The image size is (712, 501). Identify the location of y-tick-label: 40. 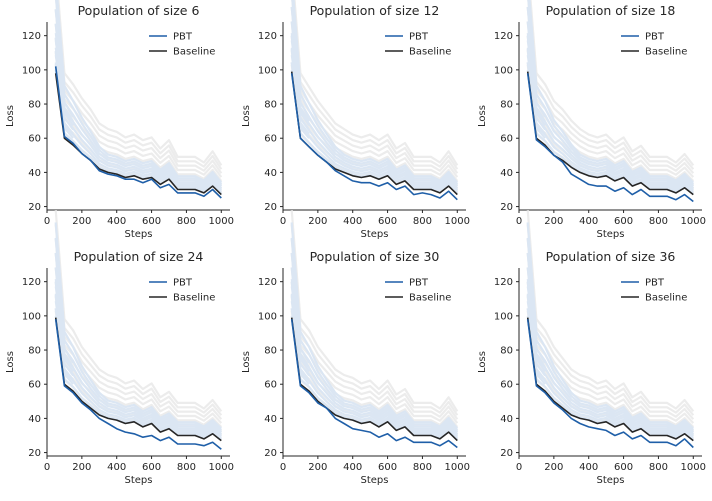
(506, 419).